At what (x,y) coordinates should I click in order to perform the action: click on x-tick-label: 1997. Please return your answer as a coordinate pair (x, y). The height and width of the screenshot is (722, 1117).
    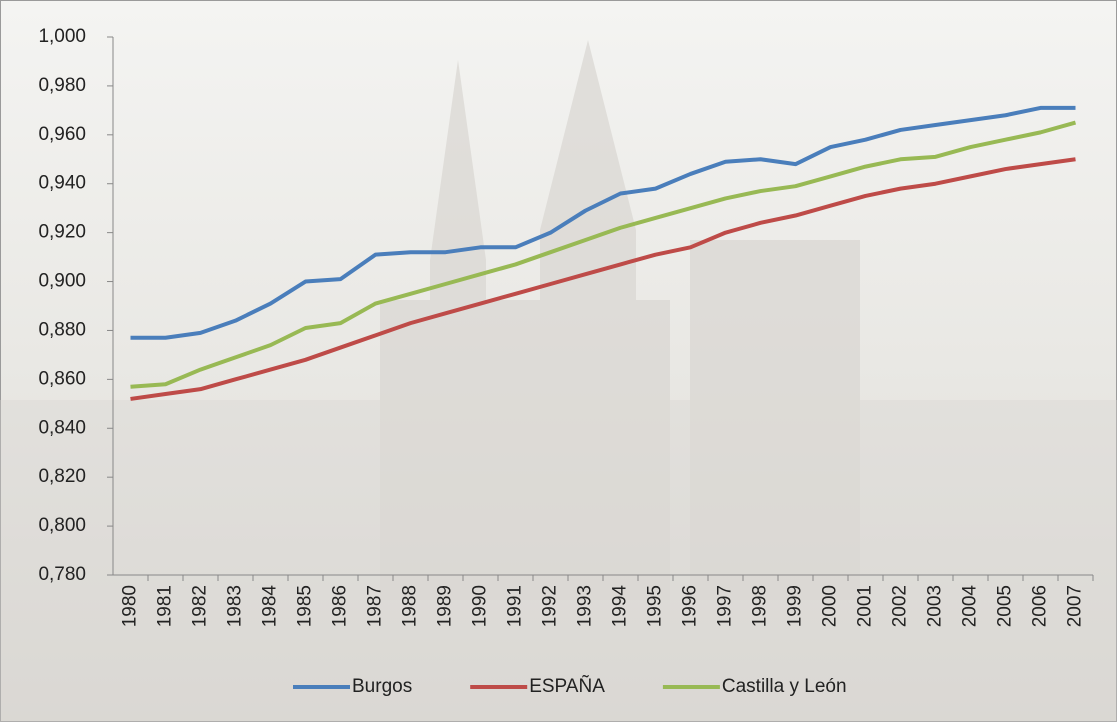
    Looking at the image, I should click on (725, 606).